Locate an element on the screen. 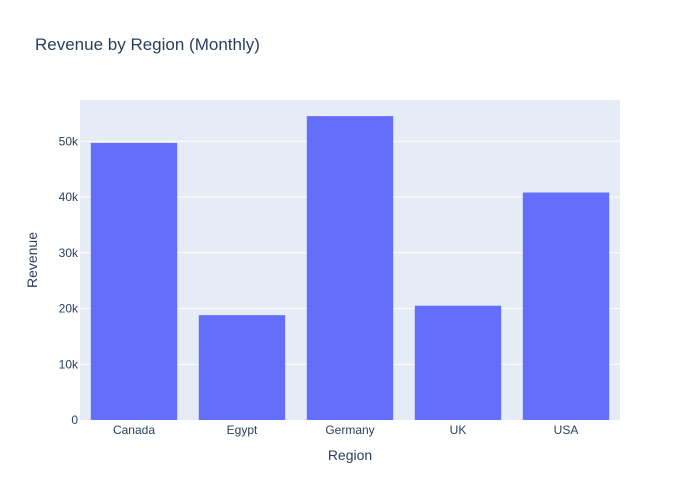 Image resolution: width=700 pixels, height=500 pixels. y-axis-title: Revenue is located at coordinates (32, 260).